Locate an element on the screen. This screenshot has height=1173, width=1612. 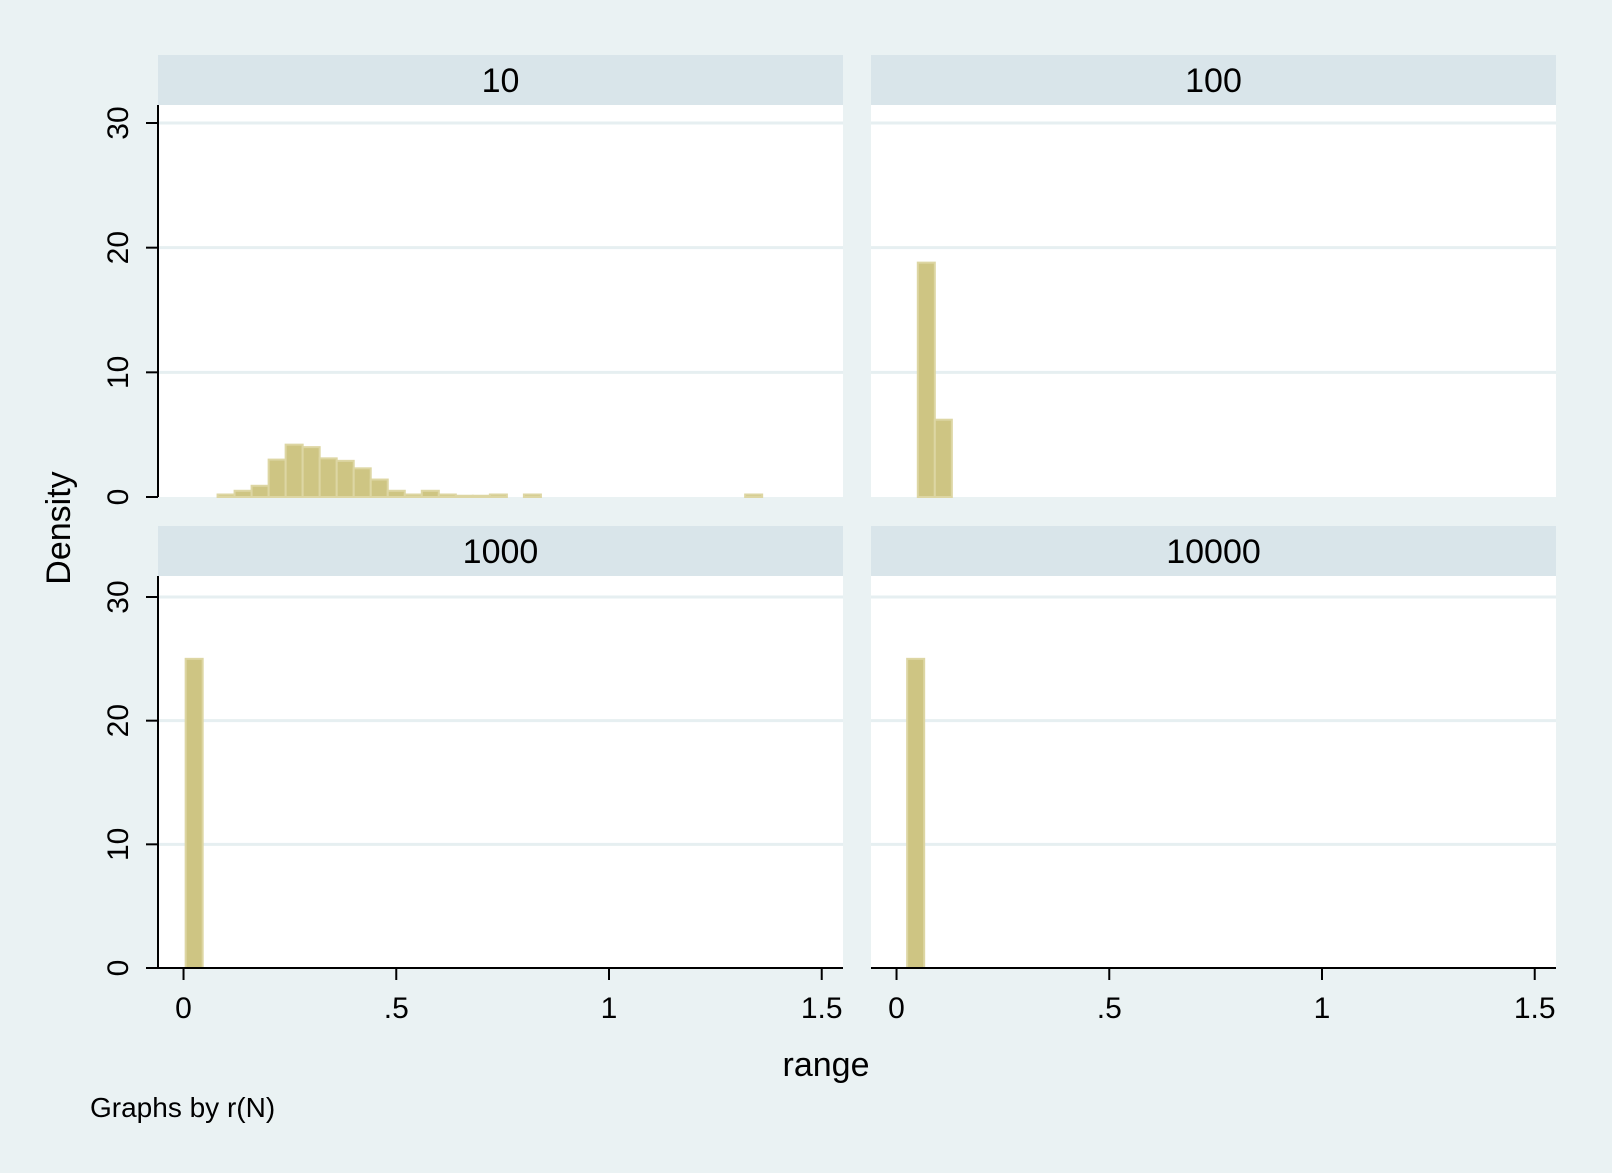
panel-title: 100 is located at coordinates (1213, 81).